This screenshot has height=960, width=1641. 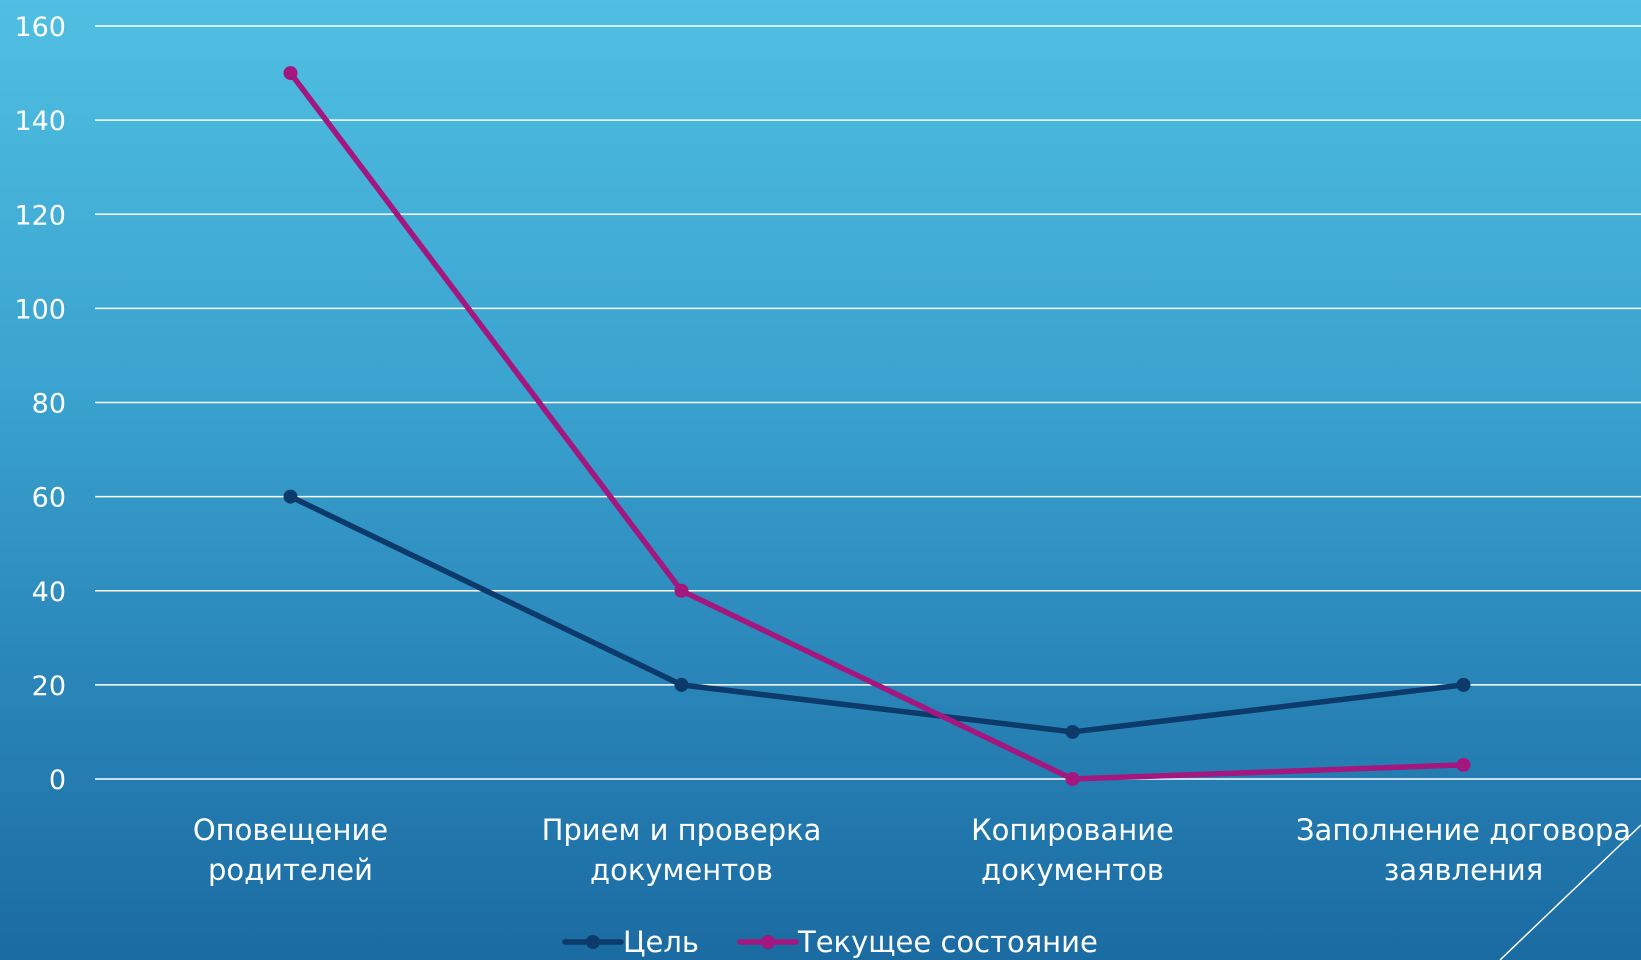 I want to click on y-tick-label: 80, so click(x=49, y=404).